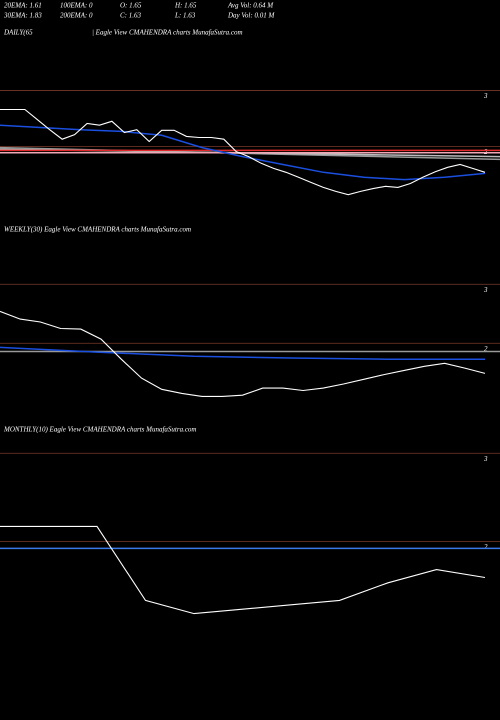  Describe the element at coordinates (251, 16) in the screenshot. I see `header-stat: Day Vol: 0.01 M` at that location.